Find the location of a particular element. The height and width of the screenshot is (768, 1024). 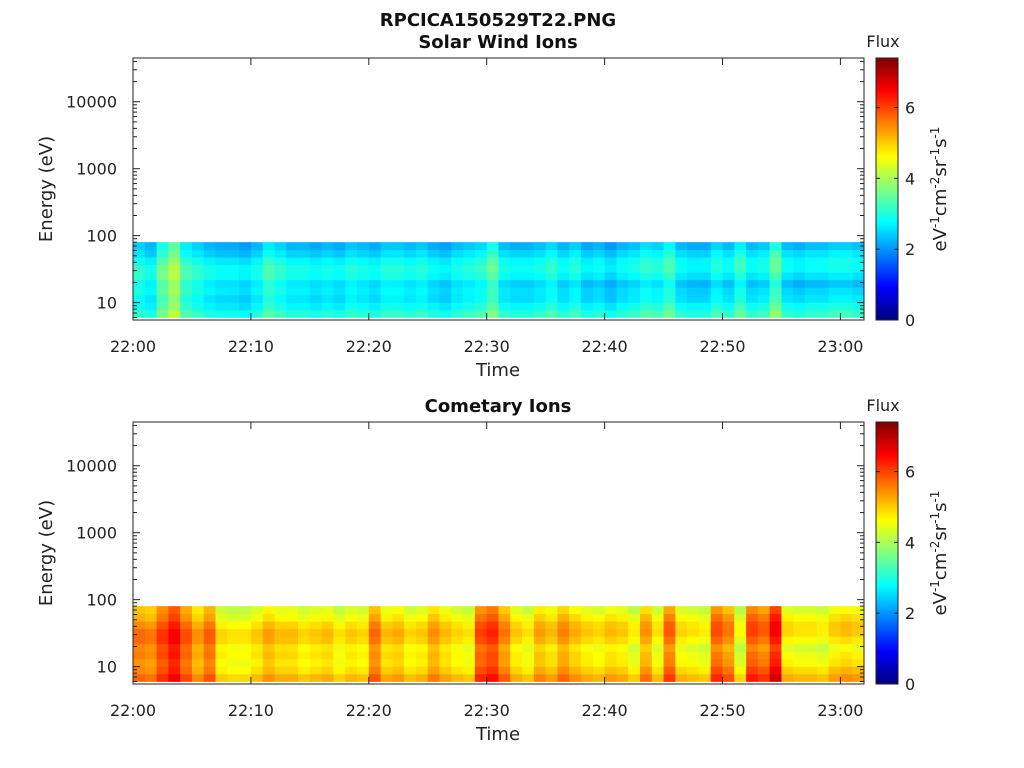

colorbar: Flux 0 2 4 6 eV-1cm-2sr-1s-1 is located at coordinates (908, 545).